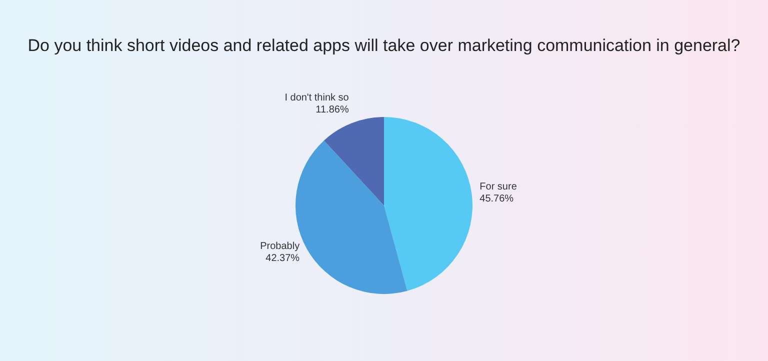 The image size is (768, 361). Describe the element at coordinates (332, 110) in the screenshot. I see `data-label: 11.86%` at that location.